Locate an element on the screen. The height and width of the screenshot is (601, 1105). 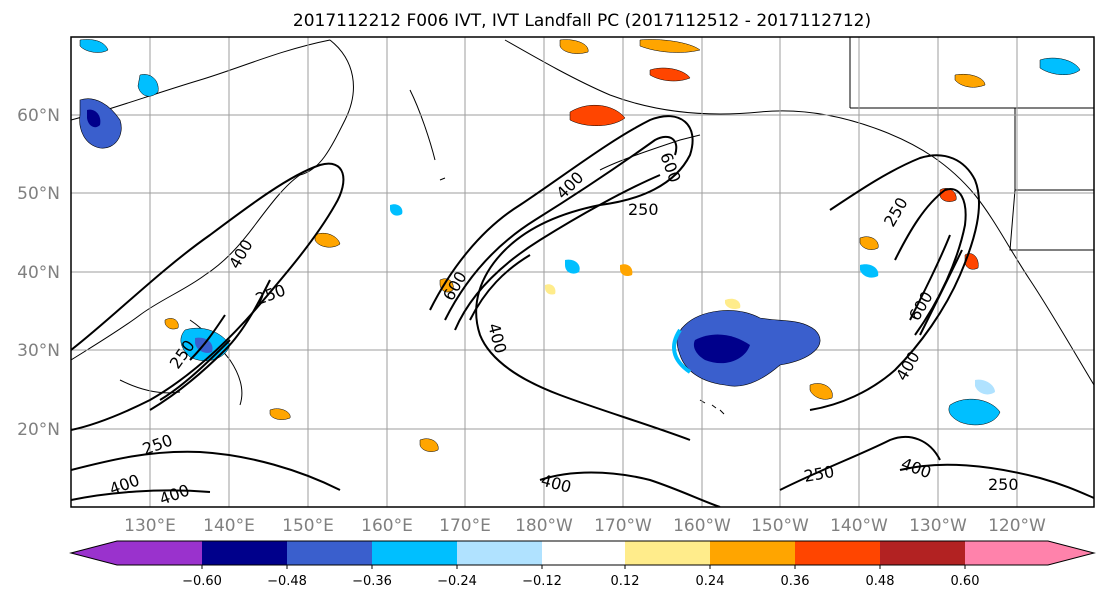
lon-label: 130°W is located at coordinates (938, 526).